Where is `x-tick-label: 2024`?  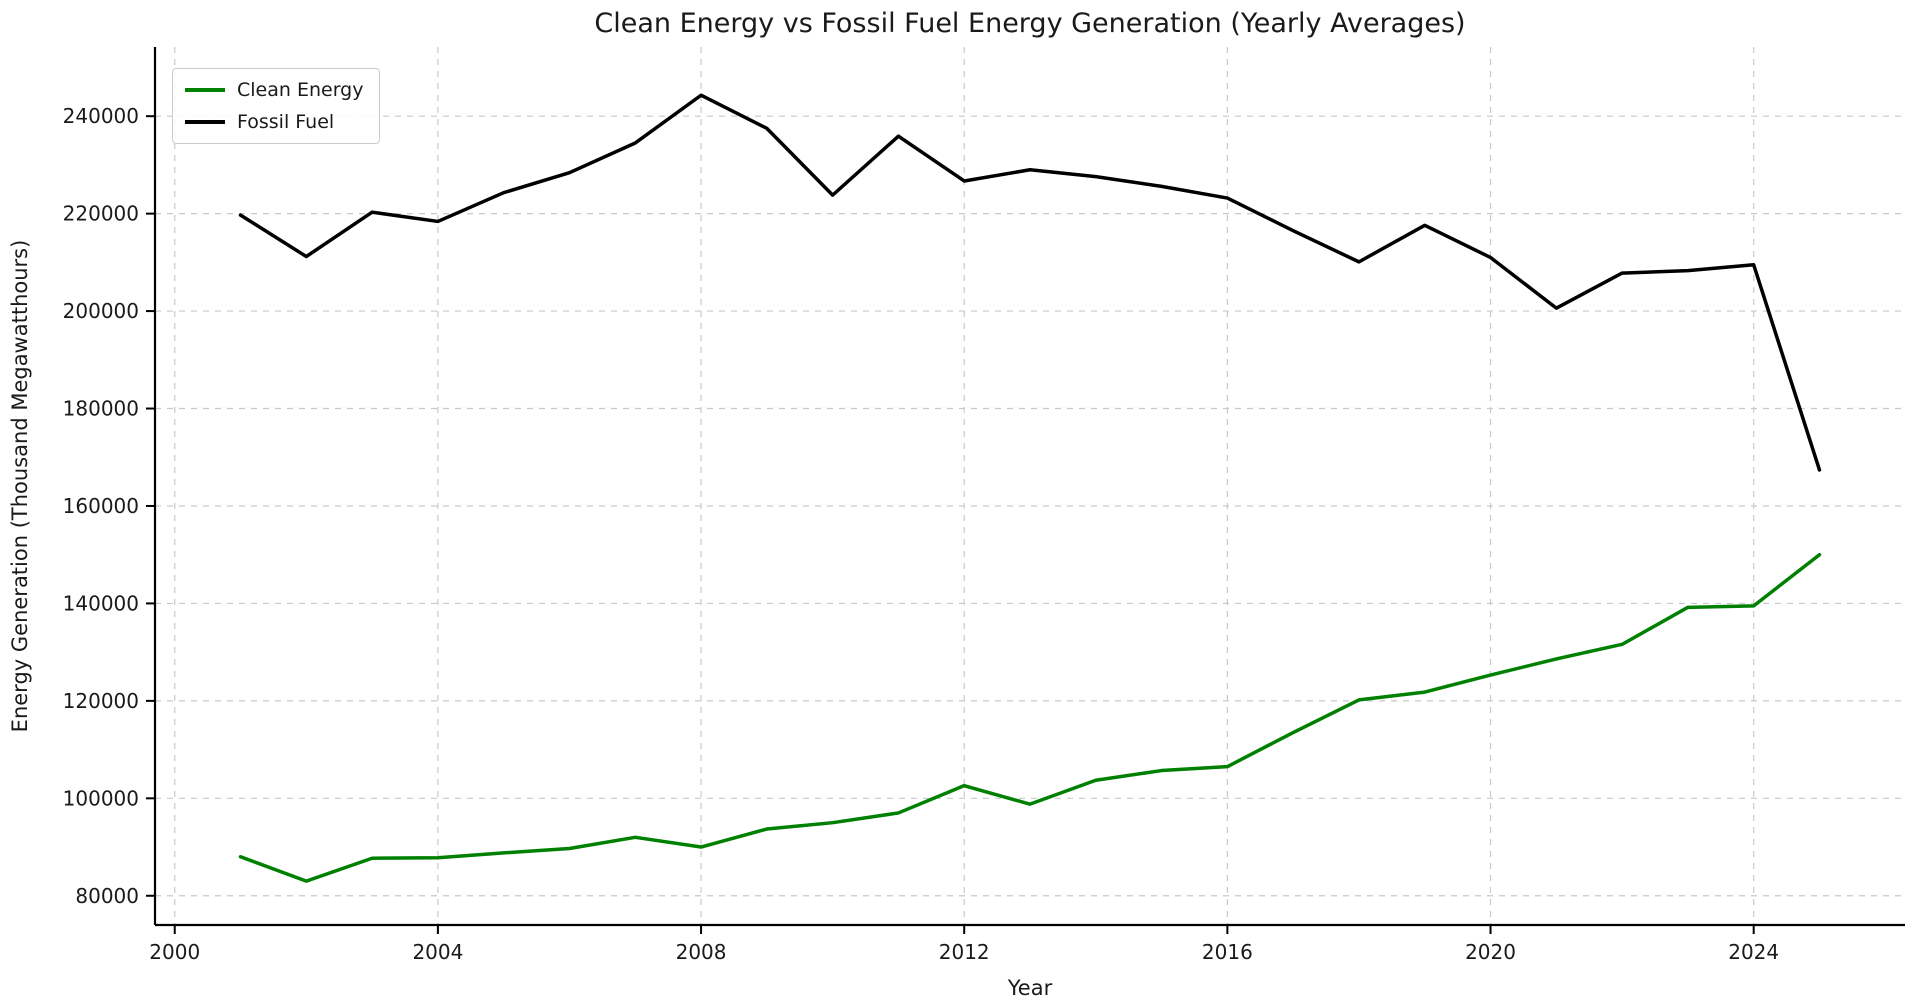
x-tick-label: 2024 is located at coordinates (1753, 952).